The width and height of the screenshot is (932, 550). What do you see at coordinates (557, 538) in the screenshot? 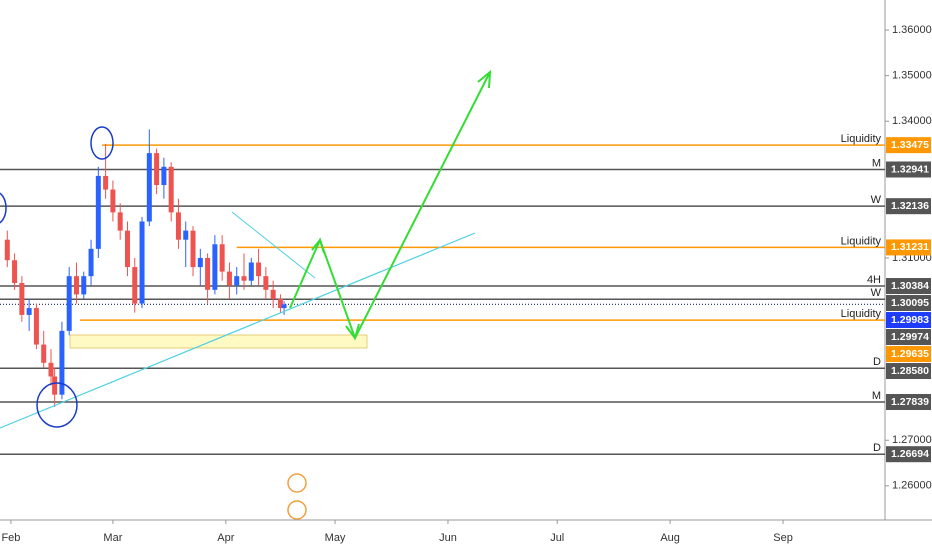
I see `x-tick-label: Jul` at bounding box center [557, 538].